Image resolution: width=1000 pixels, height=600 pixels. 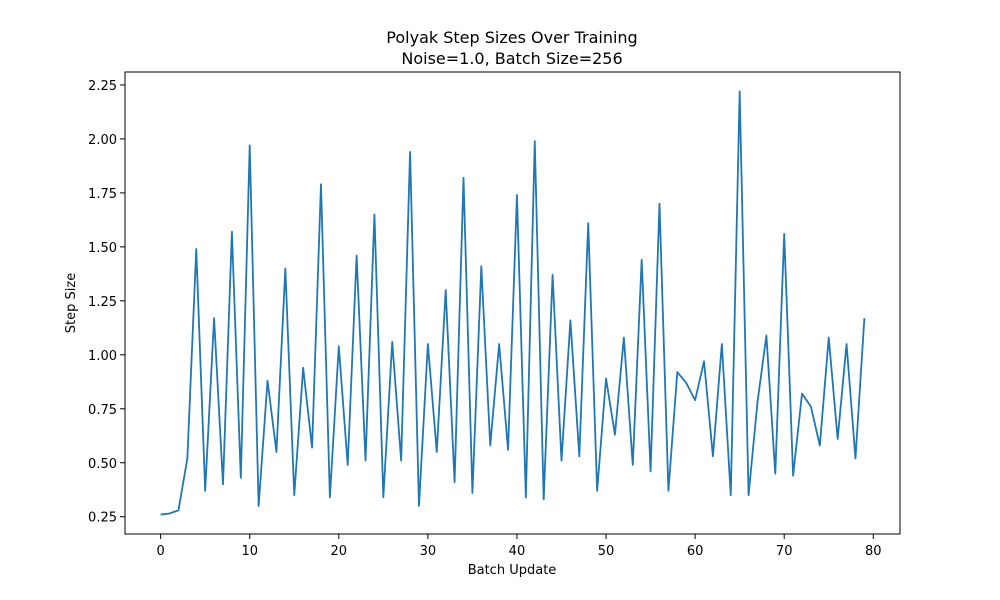 What do you see at coordinates (517, 551) in the screenshot?
I see `x-tick-label: 40` at bounding box center [517, 551].